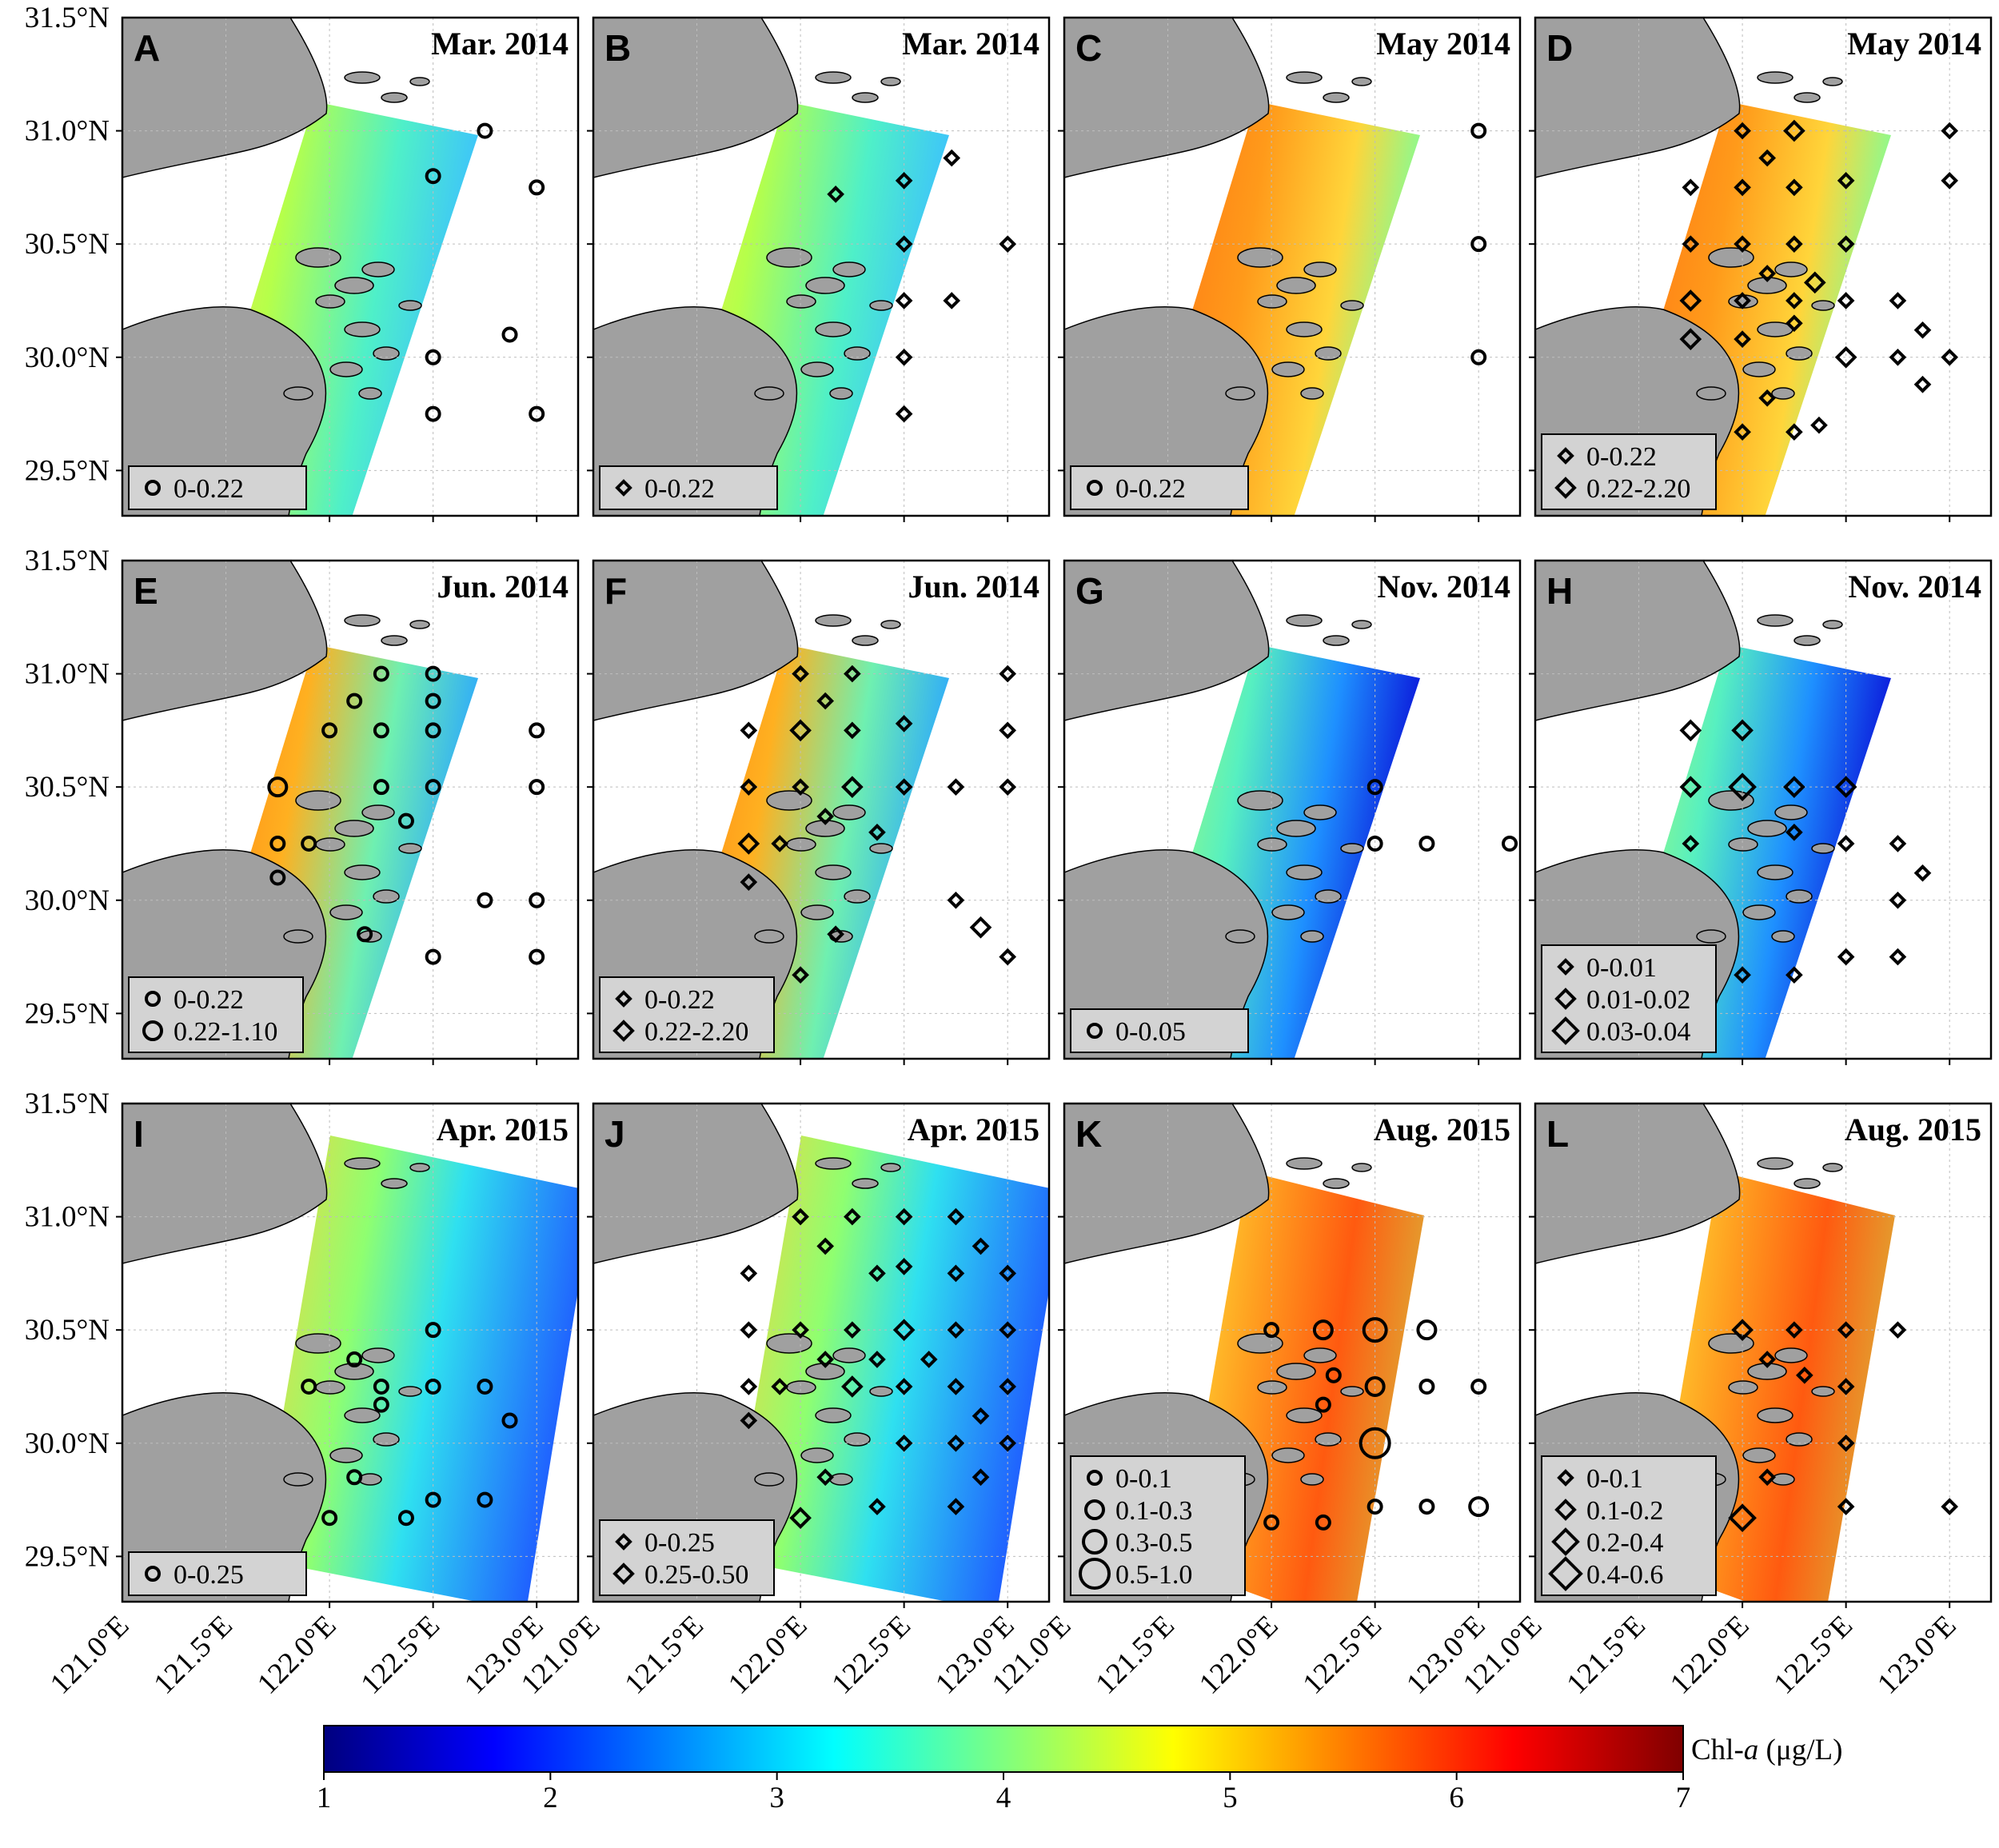 The height and width of the screenshot is (1848, 1999). What do you see at coordinates (67, 561) in the screenshot?
I see `y-tick-label: 31.5°N` at bounding box center [67, 561].